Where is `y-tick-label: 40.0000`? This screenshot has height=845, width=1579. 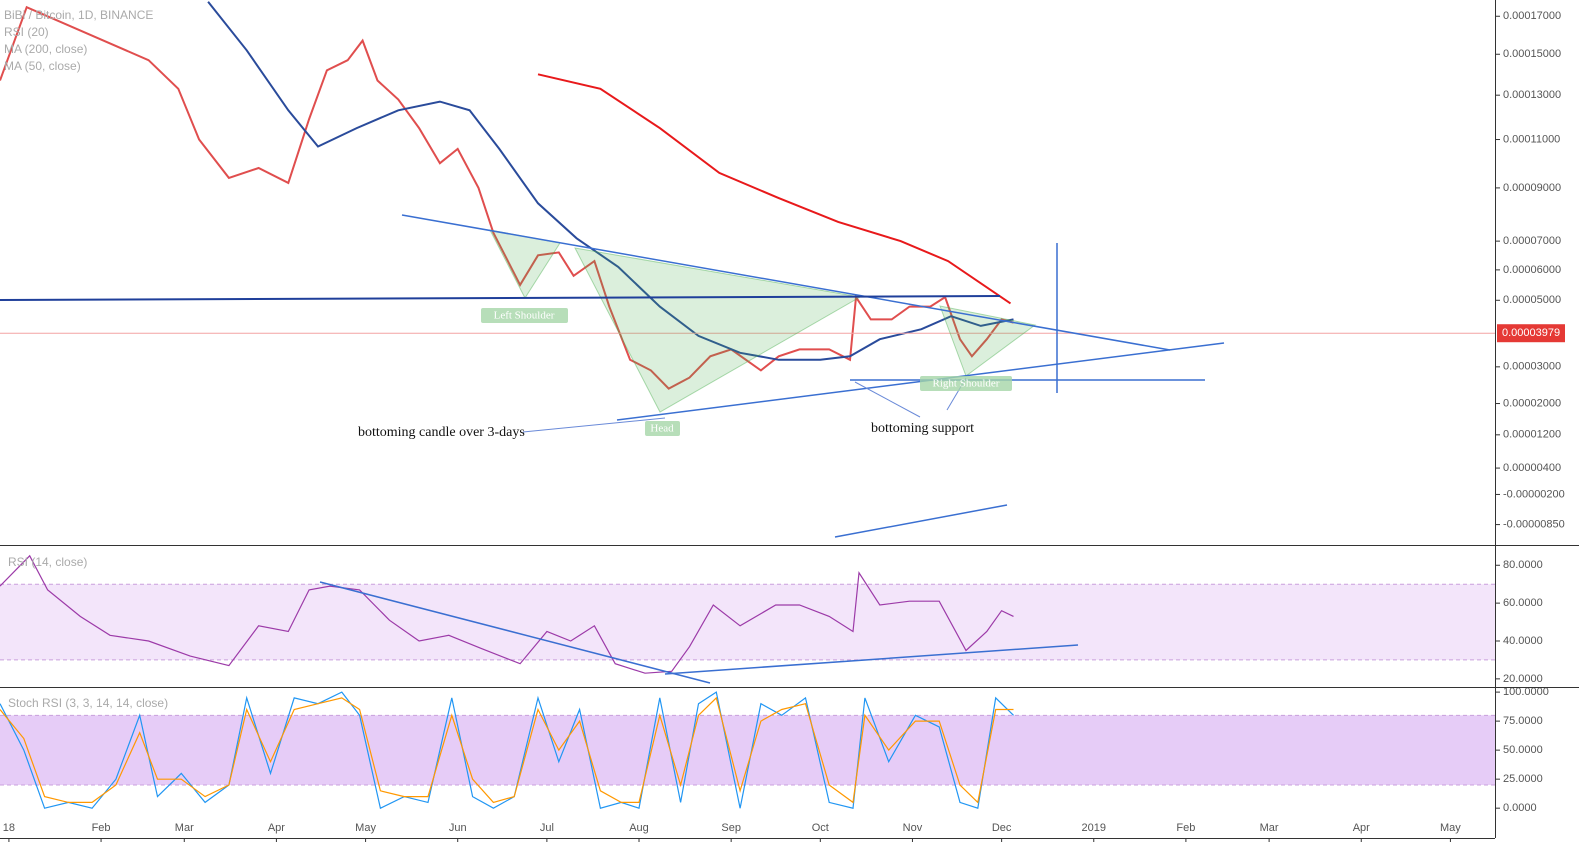
y-tick-label: 40.0000 is located at coordinates (1523, 641).